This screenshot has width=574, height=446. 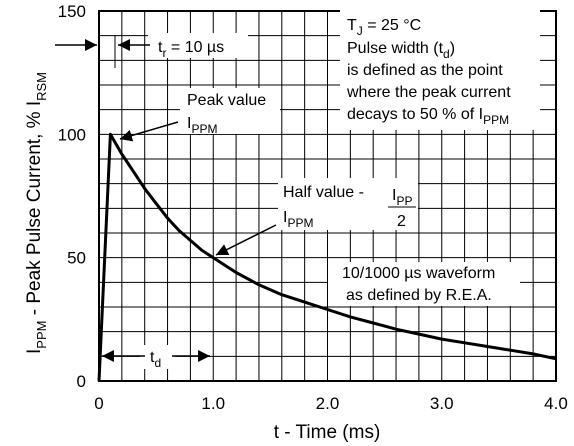 What do you see at coordinates (149, 131) in the screenshot?
I see `peak-value-arrow` at bounding box center [149, 131].